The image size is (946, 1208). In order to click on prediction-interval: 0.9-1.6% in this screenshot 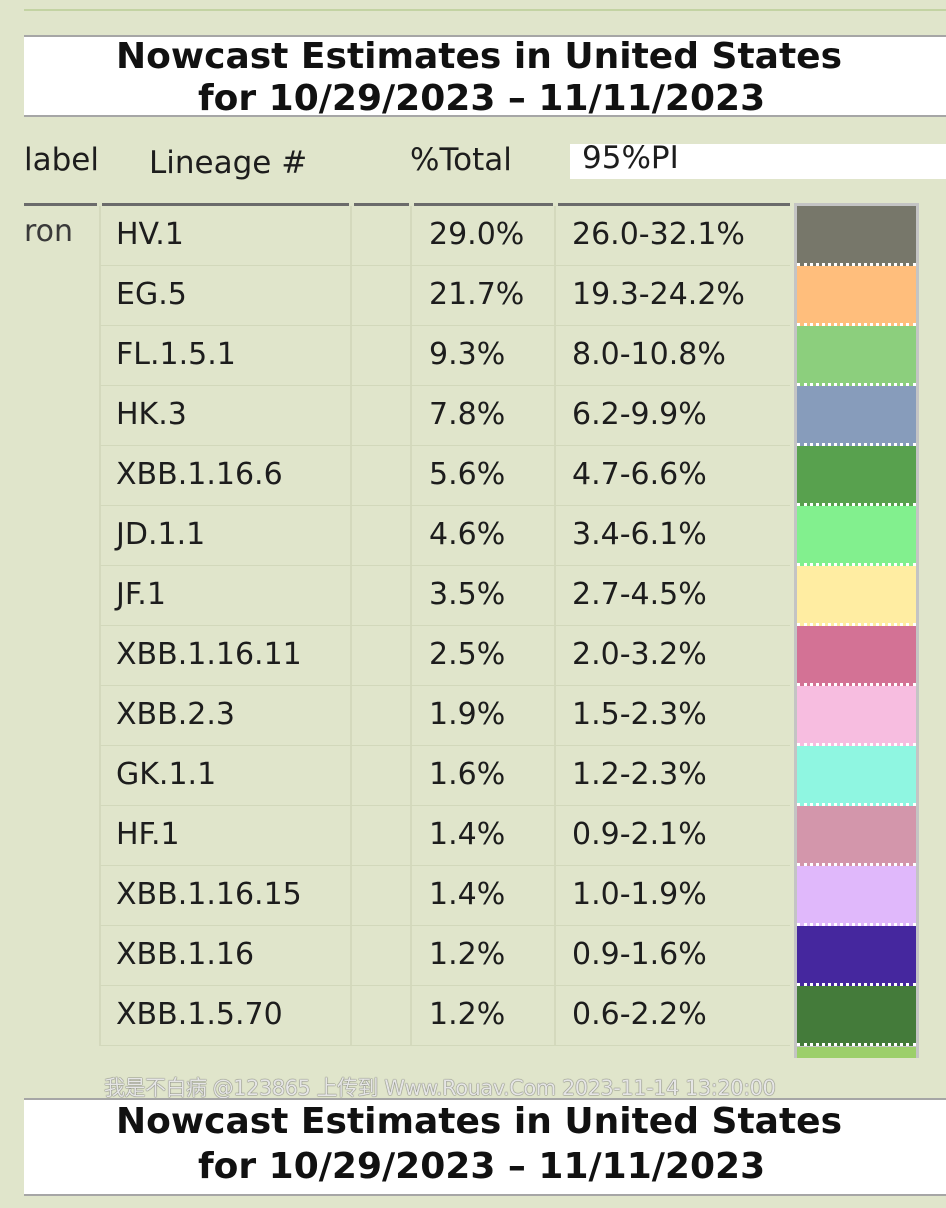, I will do `click(639, 954)`.